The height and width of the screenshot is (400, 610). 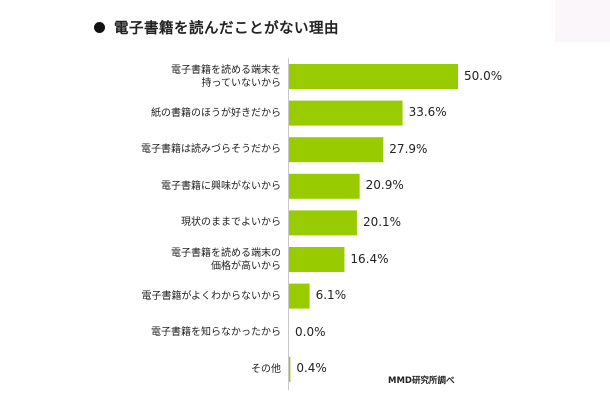 What do you see at coordinates (288, 224) in the screenshot?
I see `y-axis-line` at bounding box center [288, 224].